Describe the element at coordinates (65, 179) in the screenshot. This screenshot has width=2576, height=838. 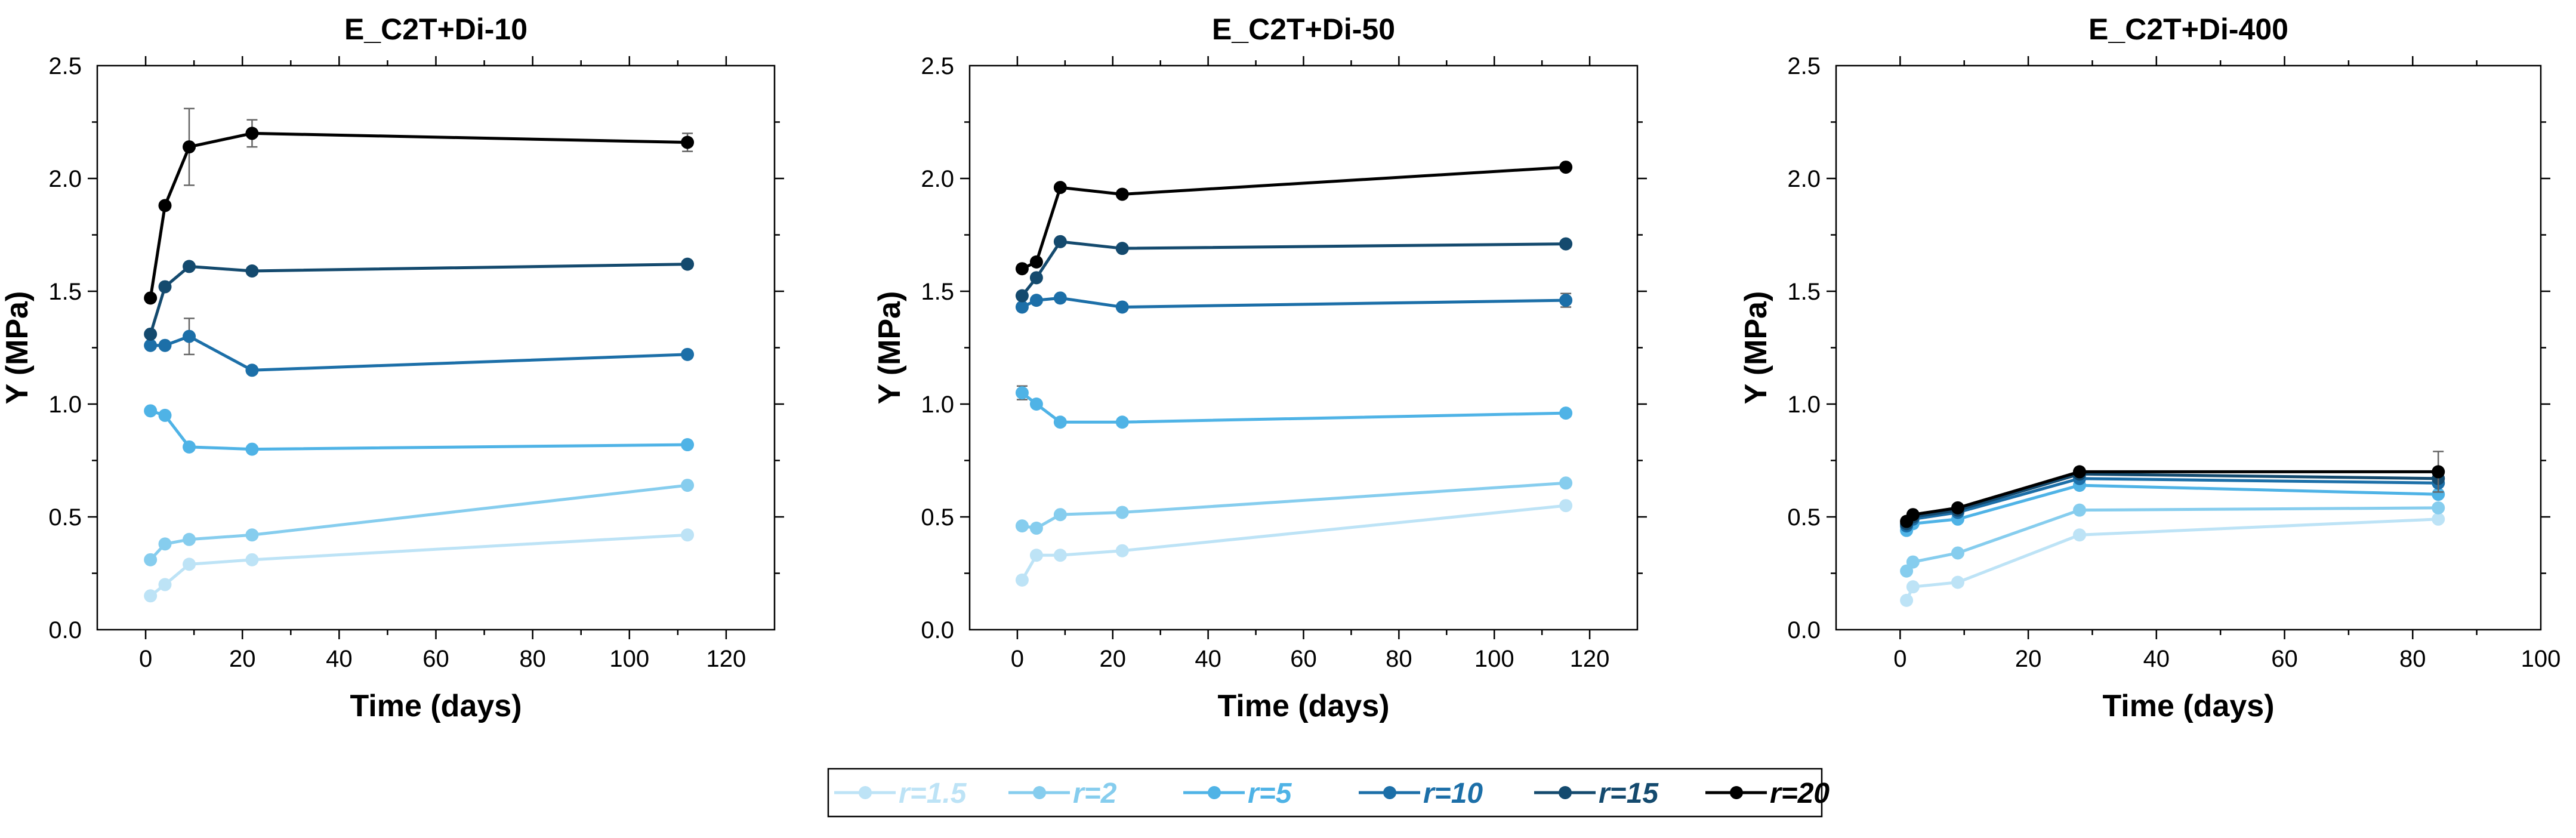
I see `y-tick-label: 2.0` at that location.